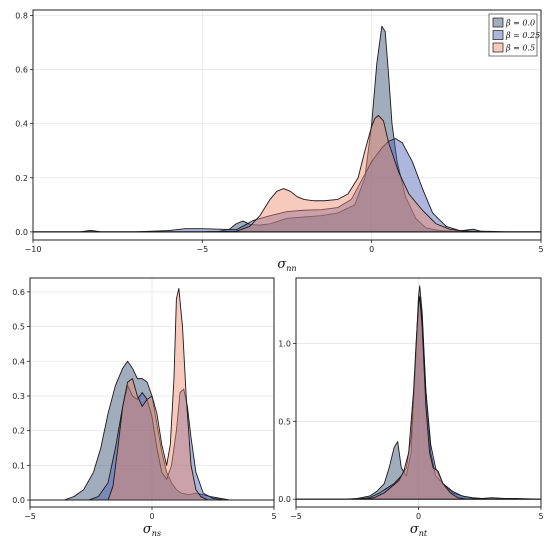 The width and height of the screenshot is (550, 543). What do you see at coordinates (522, 35) in the screenshot?
I see `legend-label-beta-025: β = 0.25` at bounding box center [522, 35].